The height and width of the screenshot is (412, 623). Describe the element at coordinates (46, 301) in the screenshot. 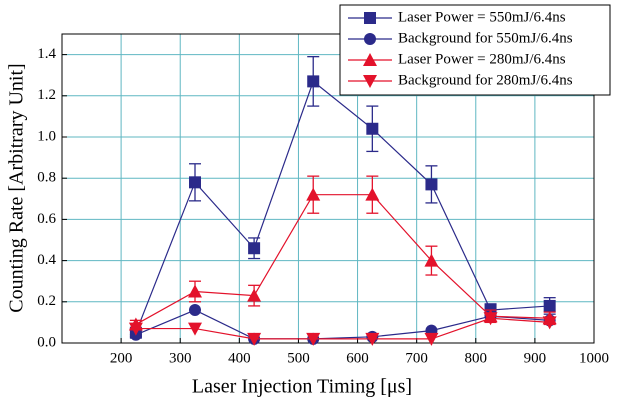

I see `y-tick-label: 0.2` at that location.